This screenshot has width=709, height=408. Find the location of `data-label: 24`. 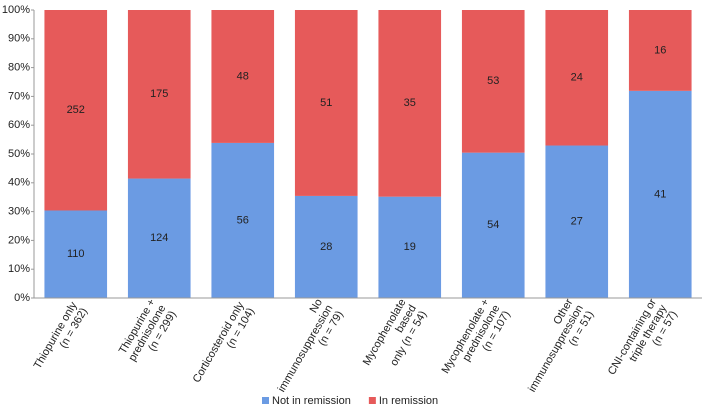

data-label: 24 is located at coordinates (577, 78).